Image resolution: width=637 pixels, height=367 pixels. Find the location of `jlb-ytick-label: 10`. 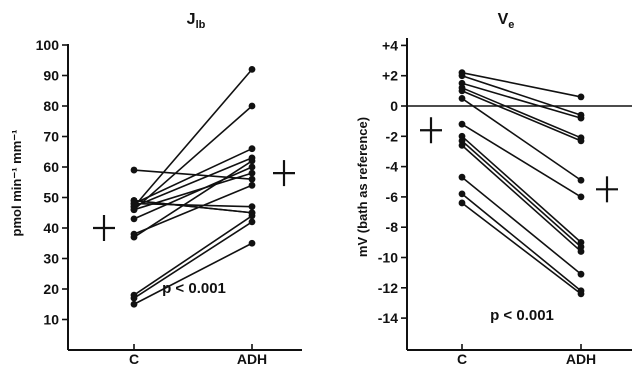

jlb-ytick-label: 10 is located at coordinates (51, 320).